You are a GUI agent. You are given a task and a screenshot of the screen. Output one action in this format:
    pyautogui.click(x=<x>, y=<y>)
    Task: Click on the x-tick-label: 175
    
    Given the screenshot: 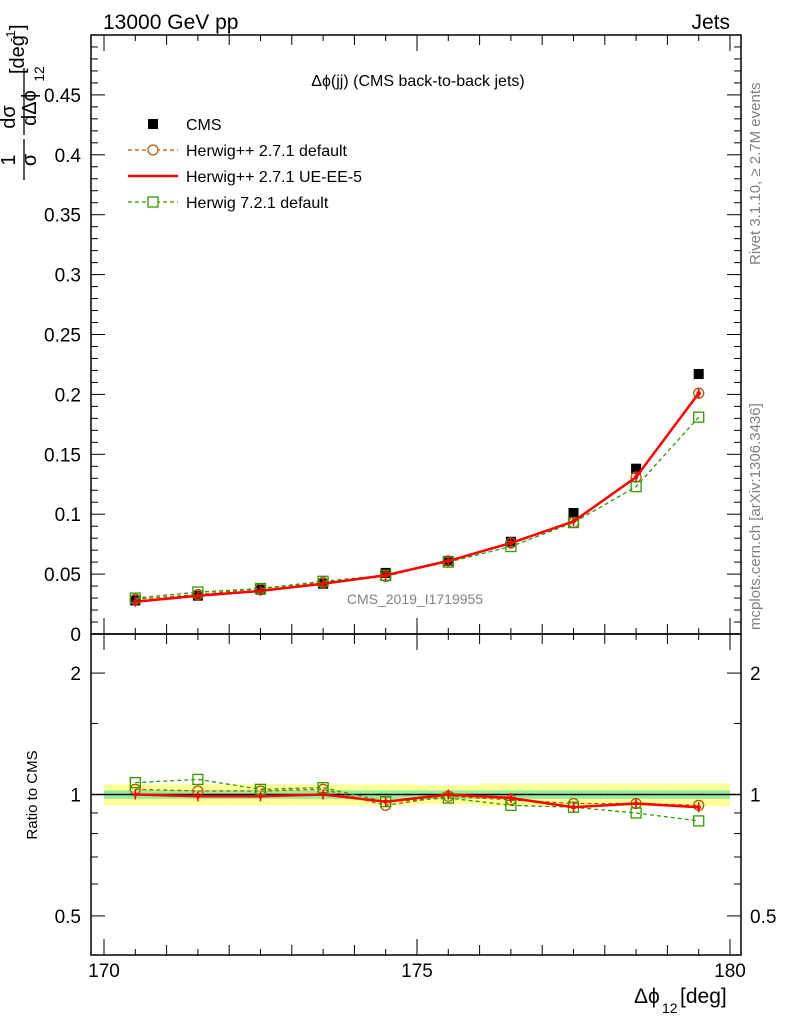 What is the action you would take?
    pyautogui.click(x=417, y=971)
    